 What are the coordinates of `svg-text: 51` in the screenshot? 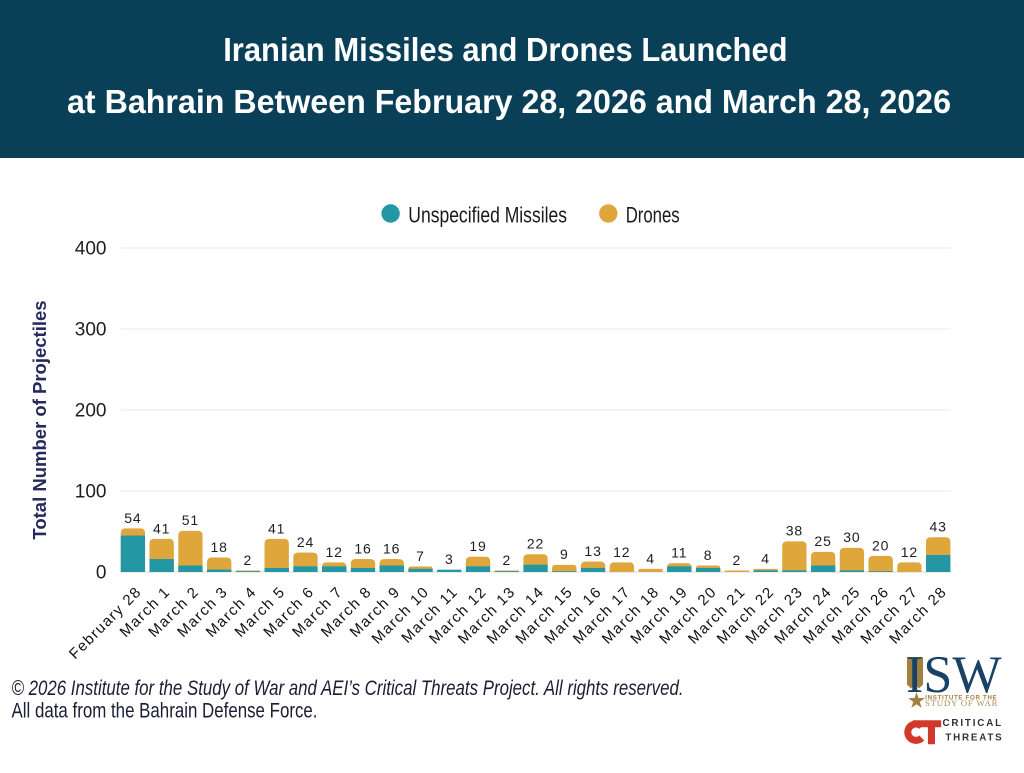 It's located at (190, 520).